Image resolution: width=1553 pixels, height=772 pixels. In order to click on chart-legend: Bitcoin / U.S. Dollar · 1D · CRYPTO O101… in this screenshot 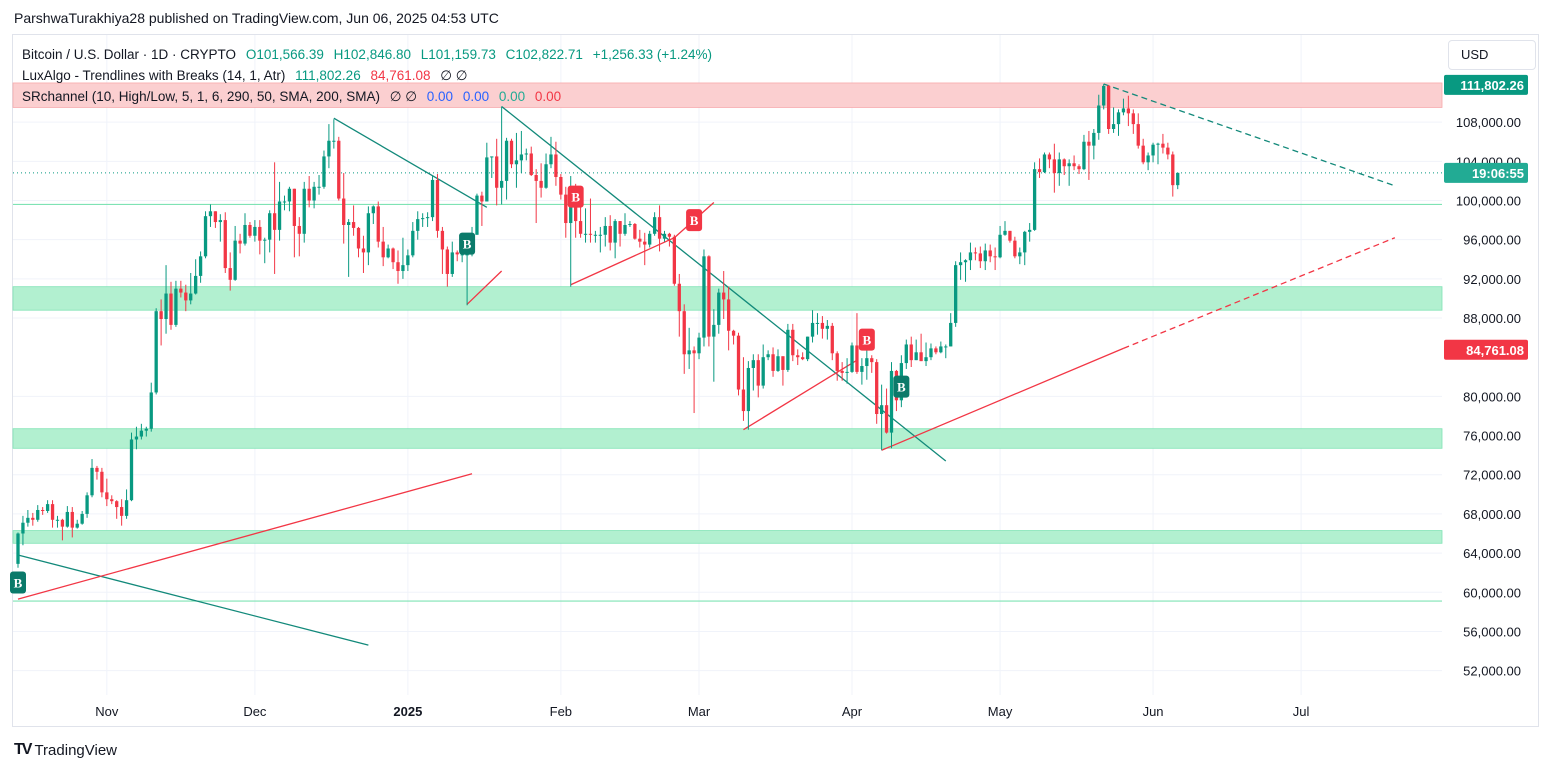, I will do `click(370, 75)`.